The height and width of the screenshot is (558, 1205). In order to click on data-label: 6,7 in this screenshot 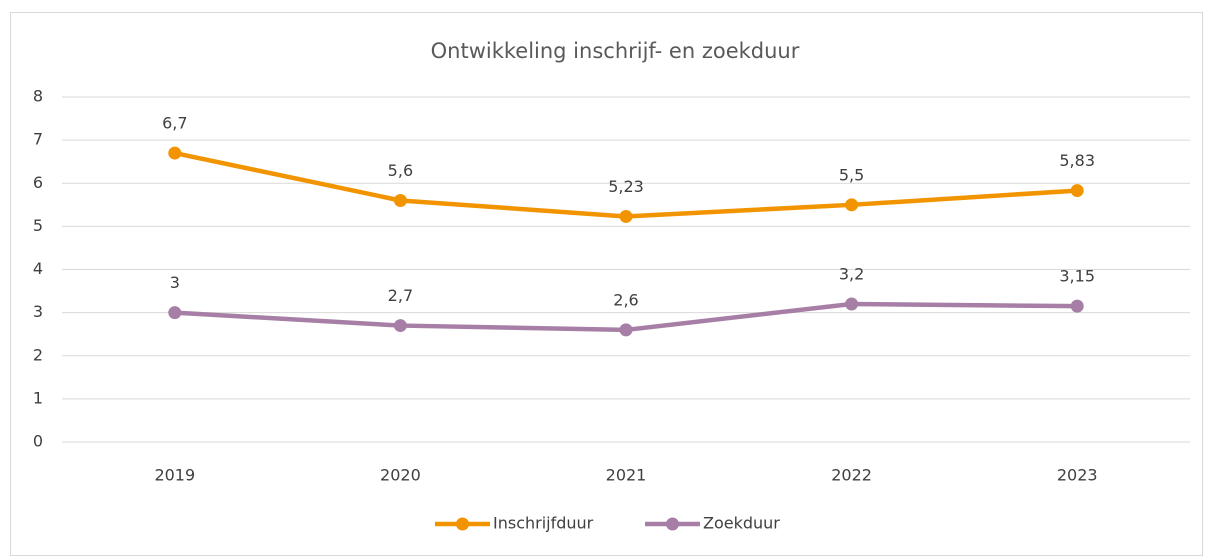, I will do `click(174, 123)`.